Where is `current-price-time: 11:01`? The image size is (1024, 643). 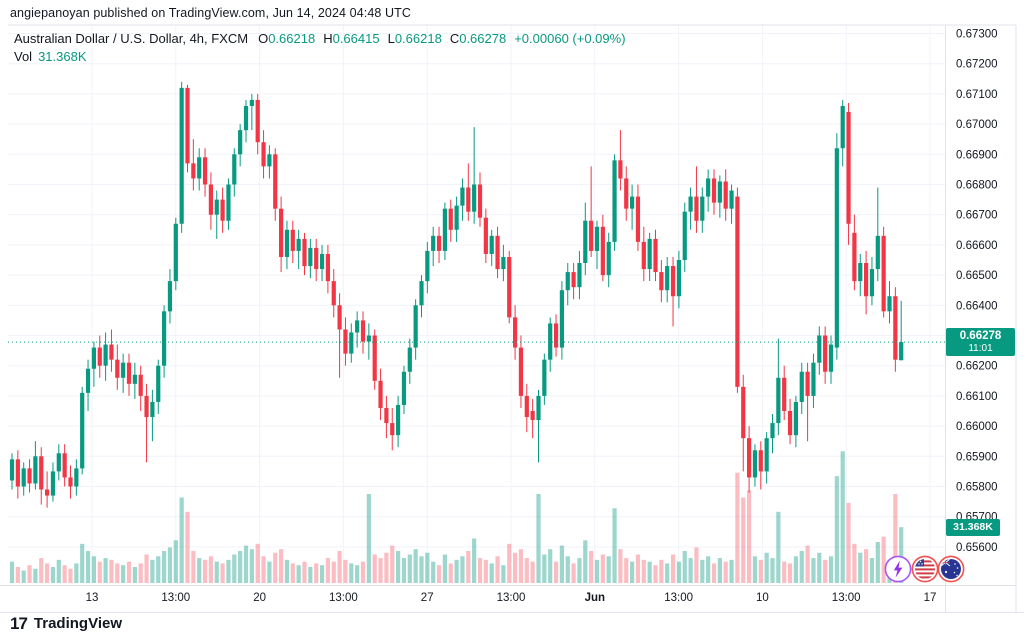
current-price-time: 11:01 is located at coordinates (980, 348).